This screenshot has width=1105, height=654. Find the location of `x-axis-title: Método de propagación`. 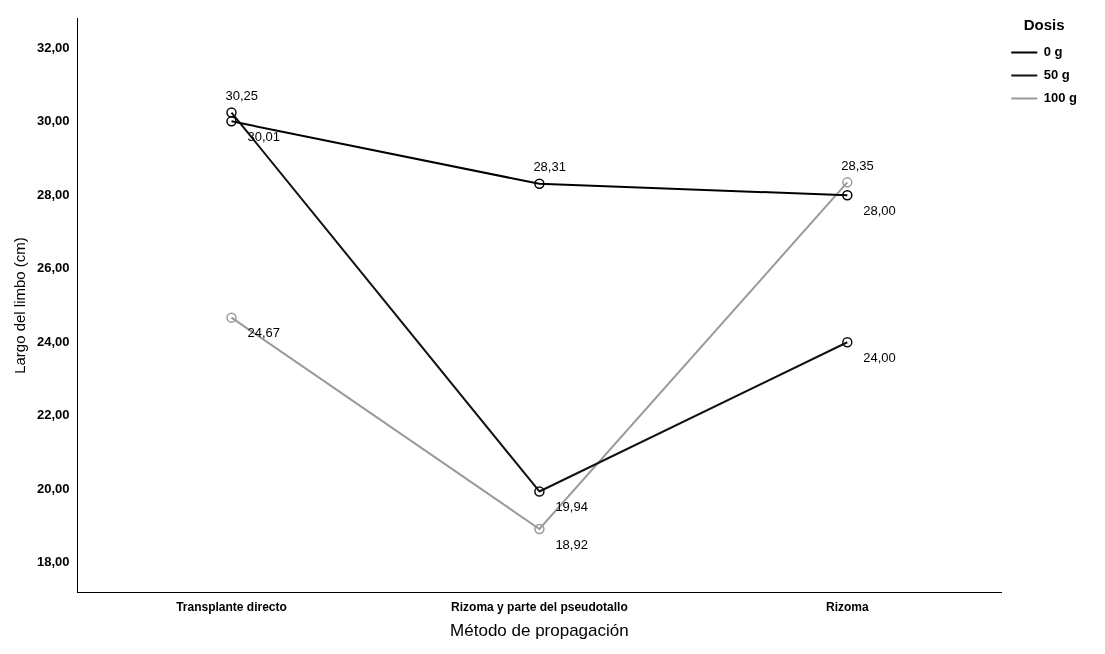

x-axis-title: Método de propagación is located at coordinates (539, 631).